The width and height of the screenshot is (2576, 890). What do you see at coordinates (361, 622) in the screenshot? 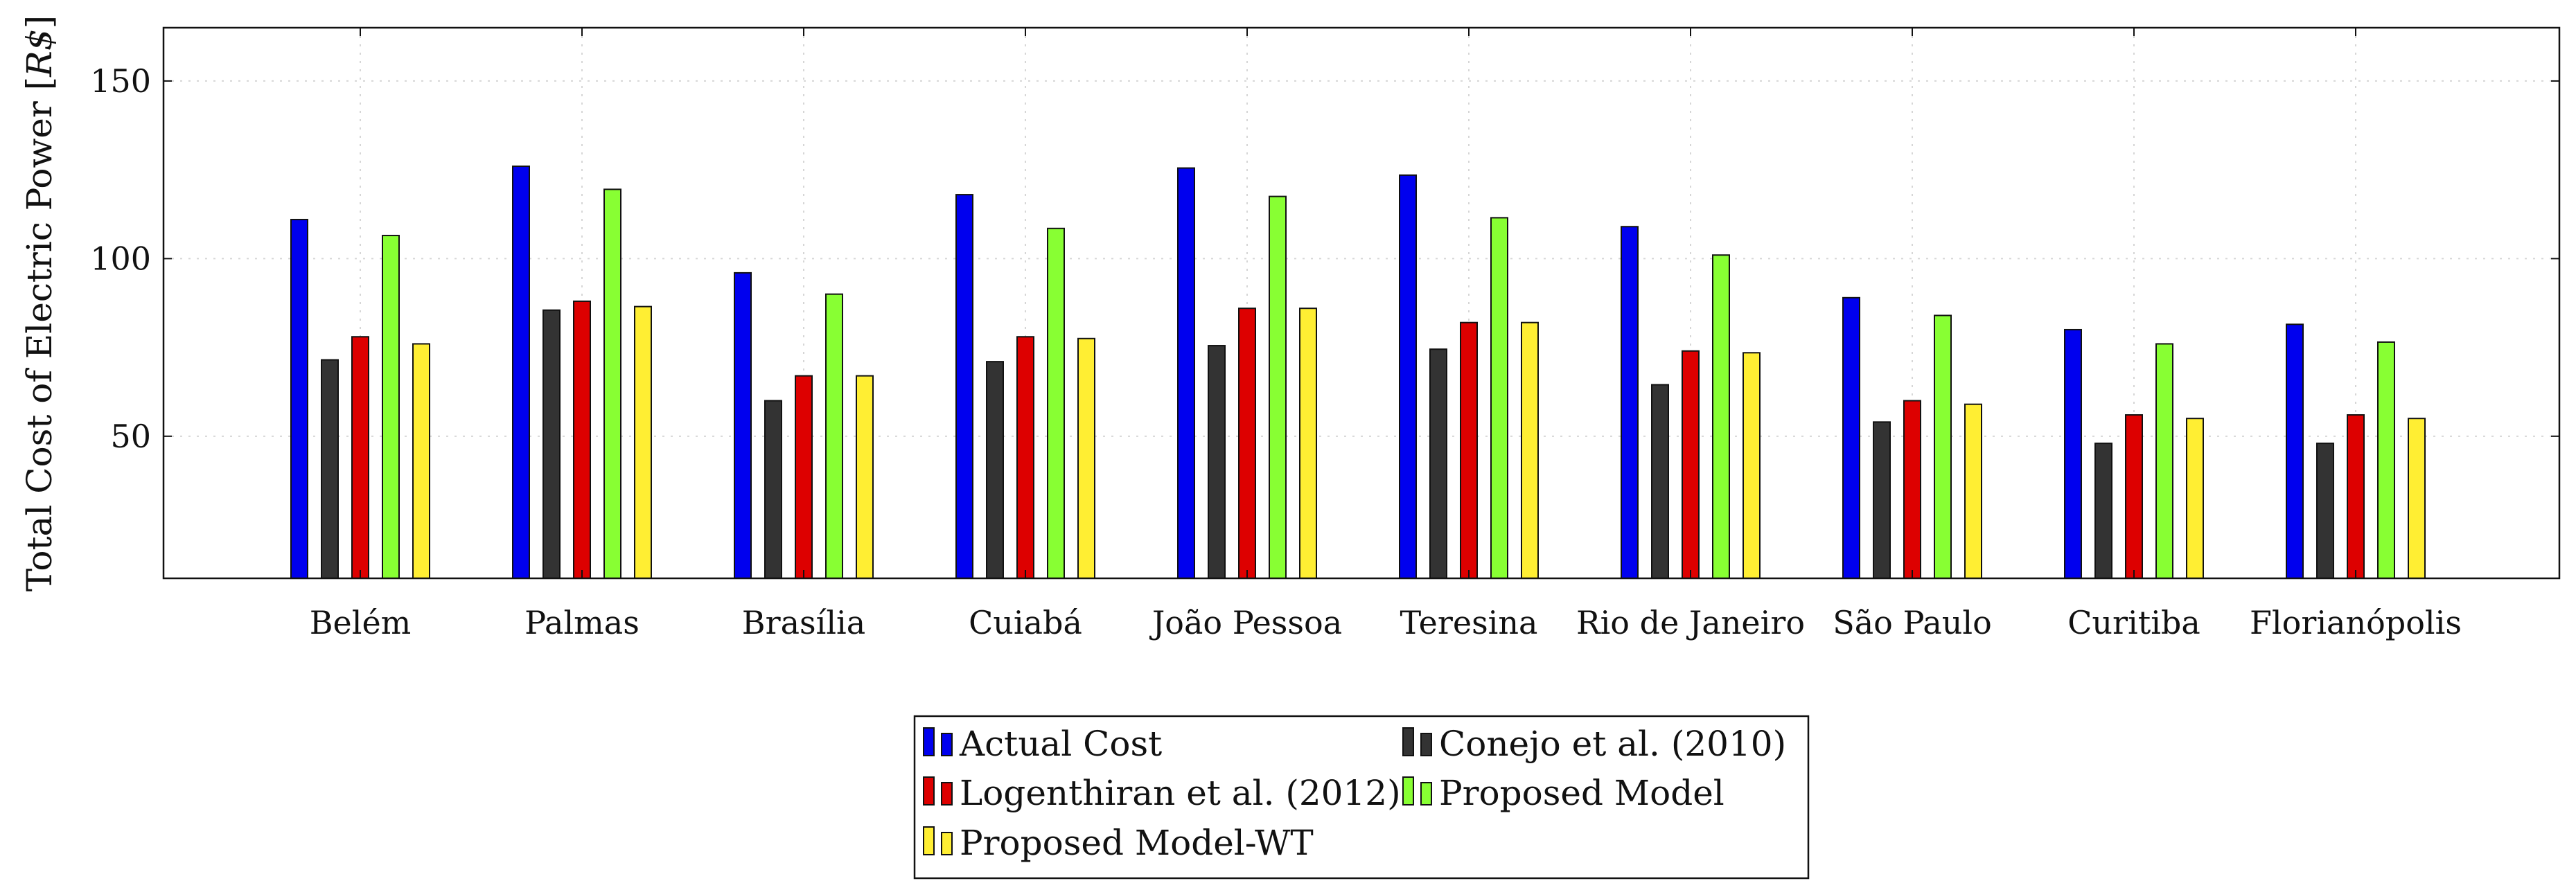
I see `x-tick-label: Belém` at bounding box center [361, 622].